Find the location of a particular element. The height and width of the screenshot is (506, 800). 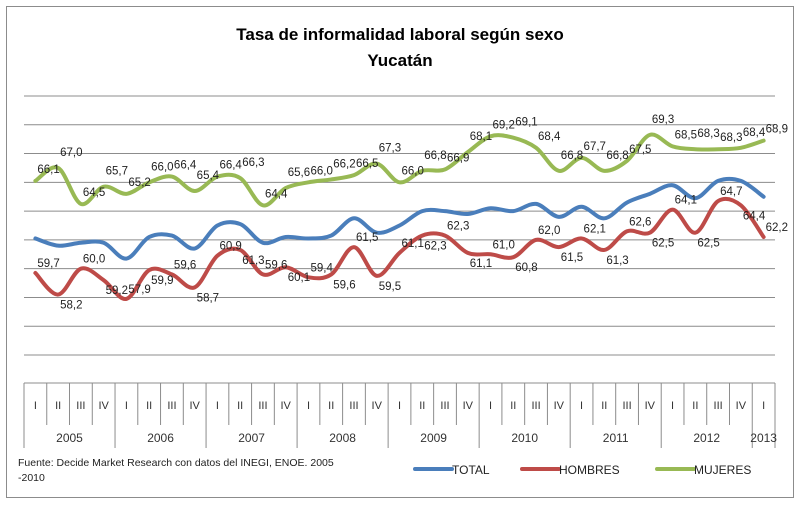

data-label: 65,7 is located at coordinates (117, 172).